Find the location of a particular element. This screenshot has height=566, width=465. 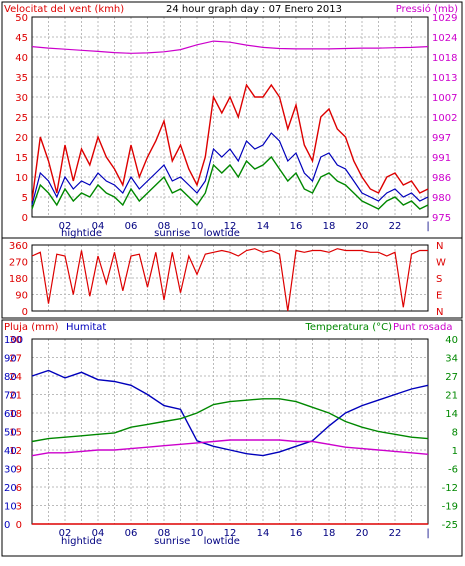

left-tick-label: 90 is located at coordinates (21, 296).